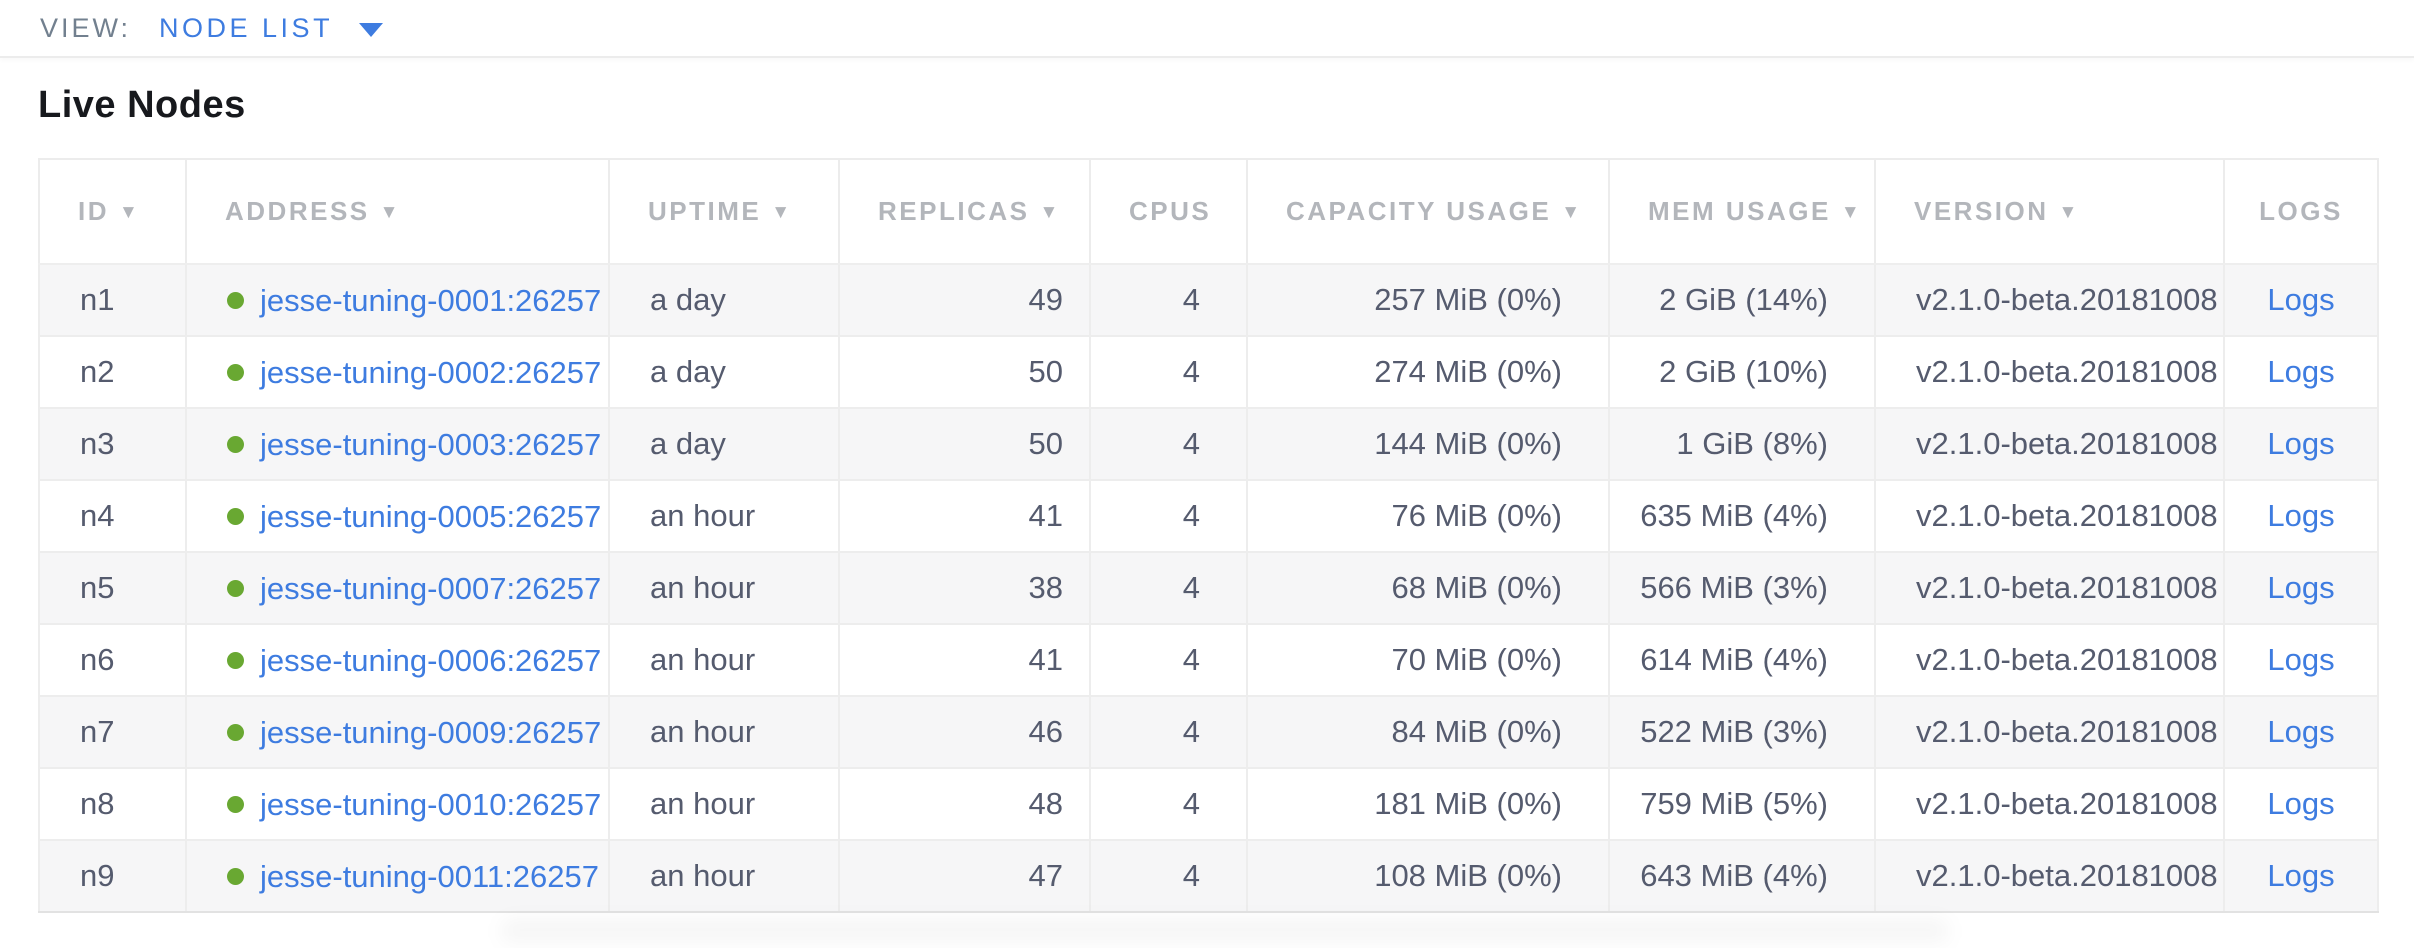 This screenshot has height=948, width=2414. What do you see at coordinates (1225, 933) in the screenshot?
I see `below-fold-shadow` at bounding box center [1225, 933].